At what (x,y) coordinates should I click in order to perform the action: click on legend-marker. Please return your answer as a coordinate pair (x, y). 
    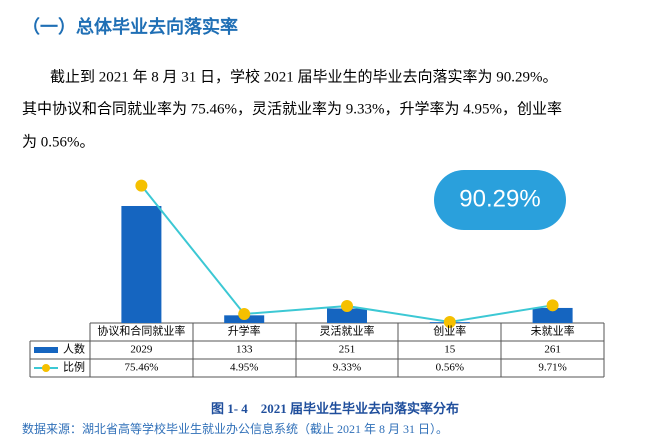
    Looking at the image, I should click on (46, 368).